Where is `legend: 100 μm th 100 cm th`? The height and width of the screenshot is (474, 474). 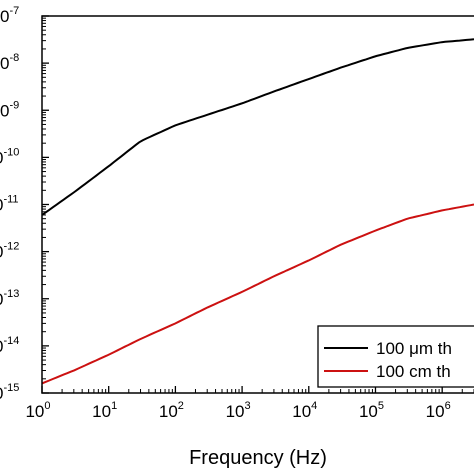 legend: 100 μm th 100 cm th is located at coordinates (395, 356).